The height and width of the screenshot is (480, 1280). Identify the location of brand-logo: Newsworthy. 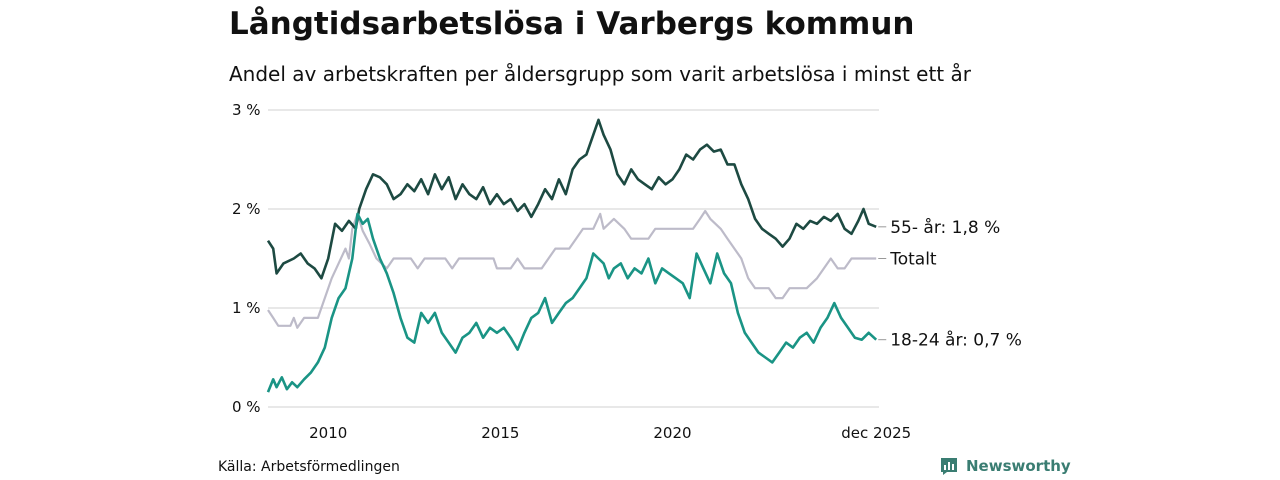
(1005, 466).